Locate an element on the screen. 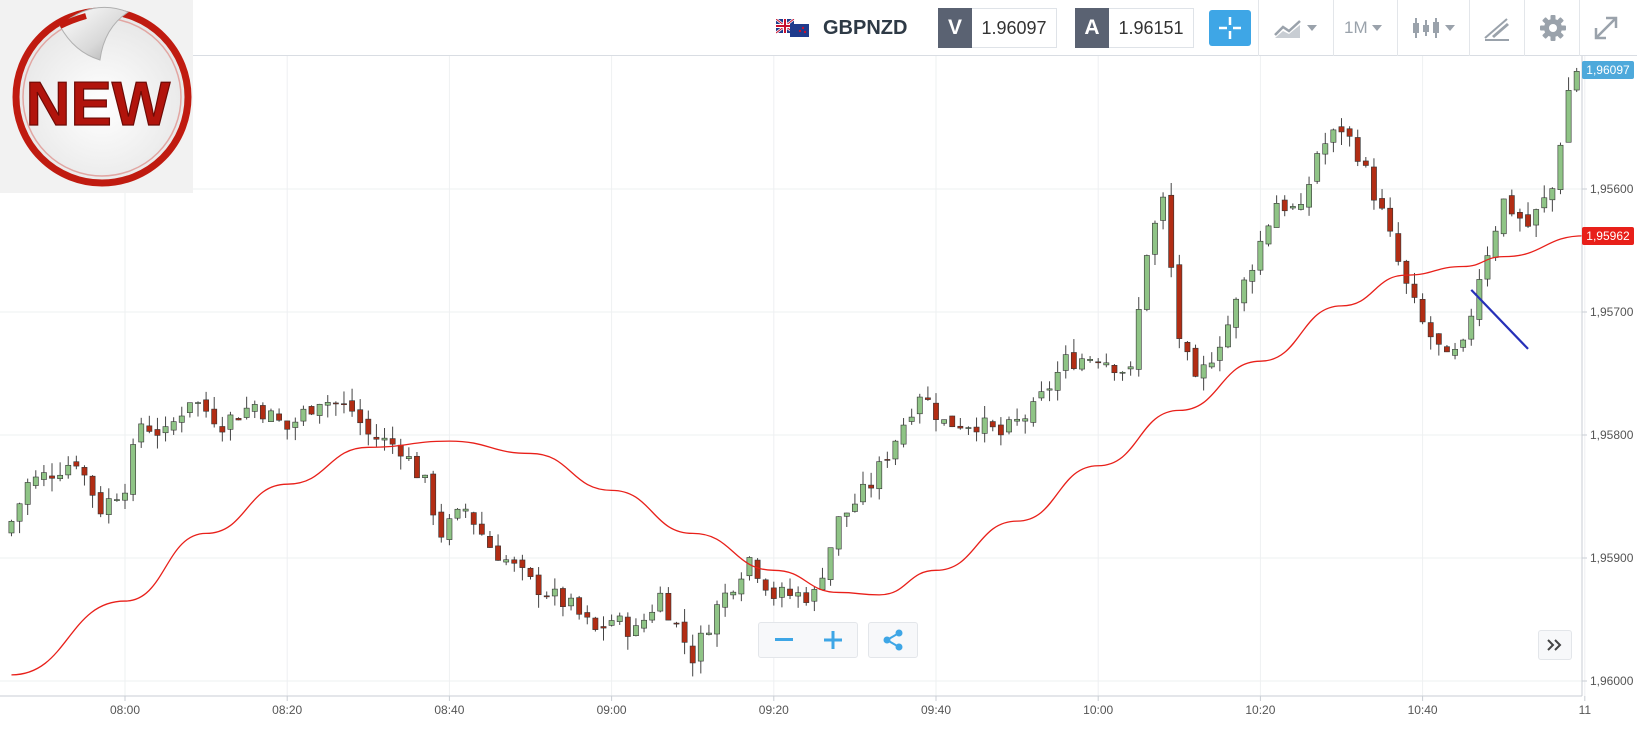 The height and width of the screenshot is (732, 1637). y-tick-label: 1,95900 is located at coordinates (1612, 558).